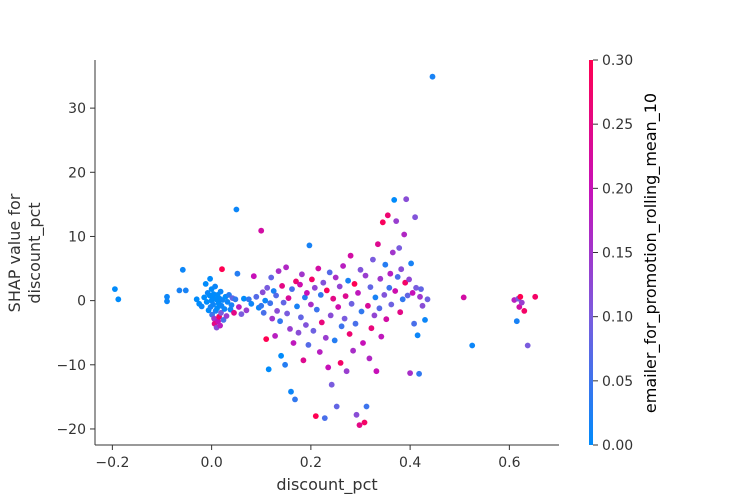  I want to click on x-tick-label: −0.2, so click(112, 463).